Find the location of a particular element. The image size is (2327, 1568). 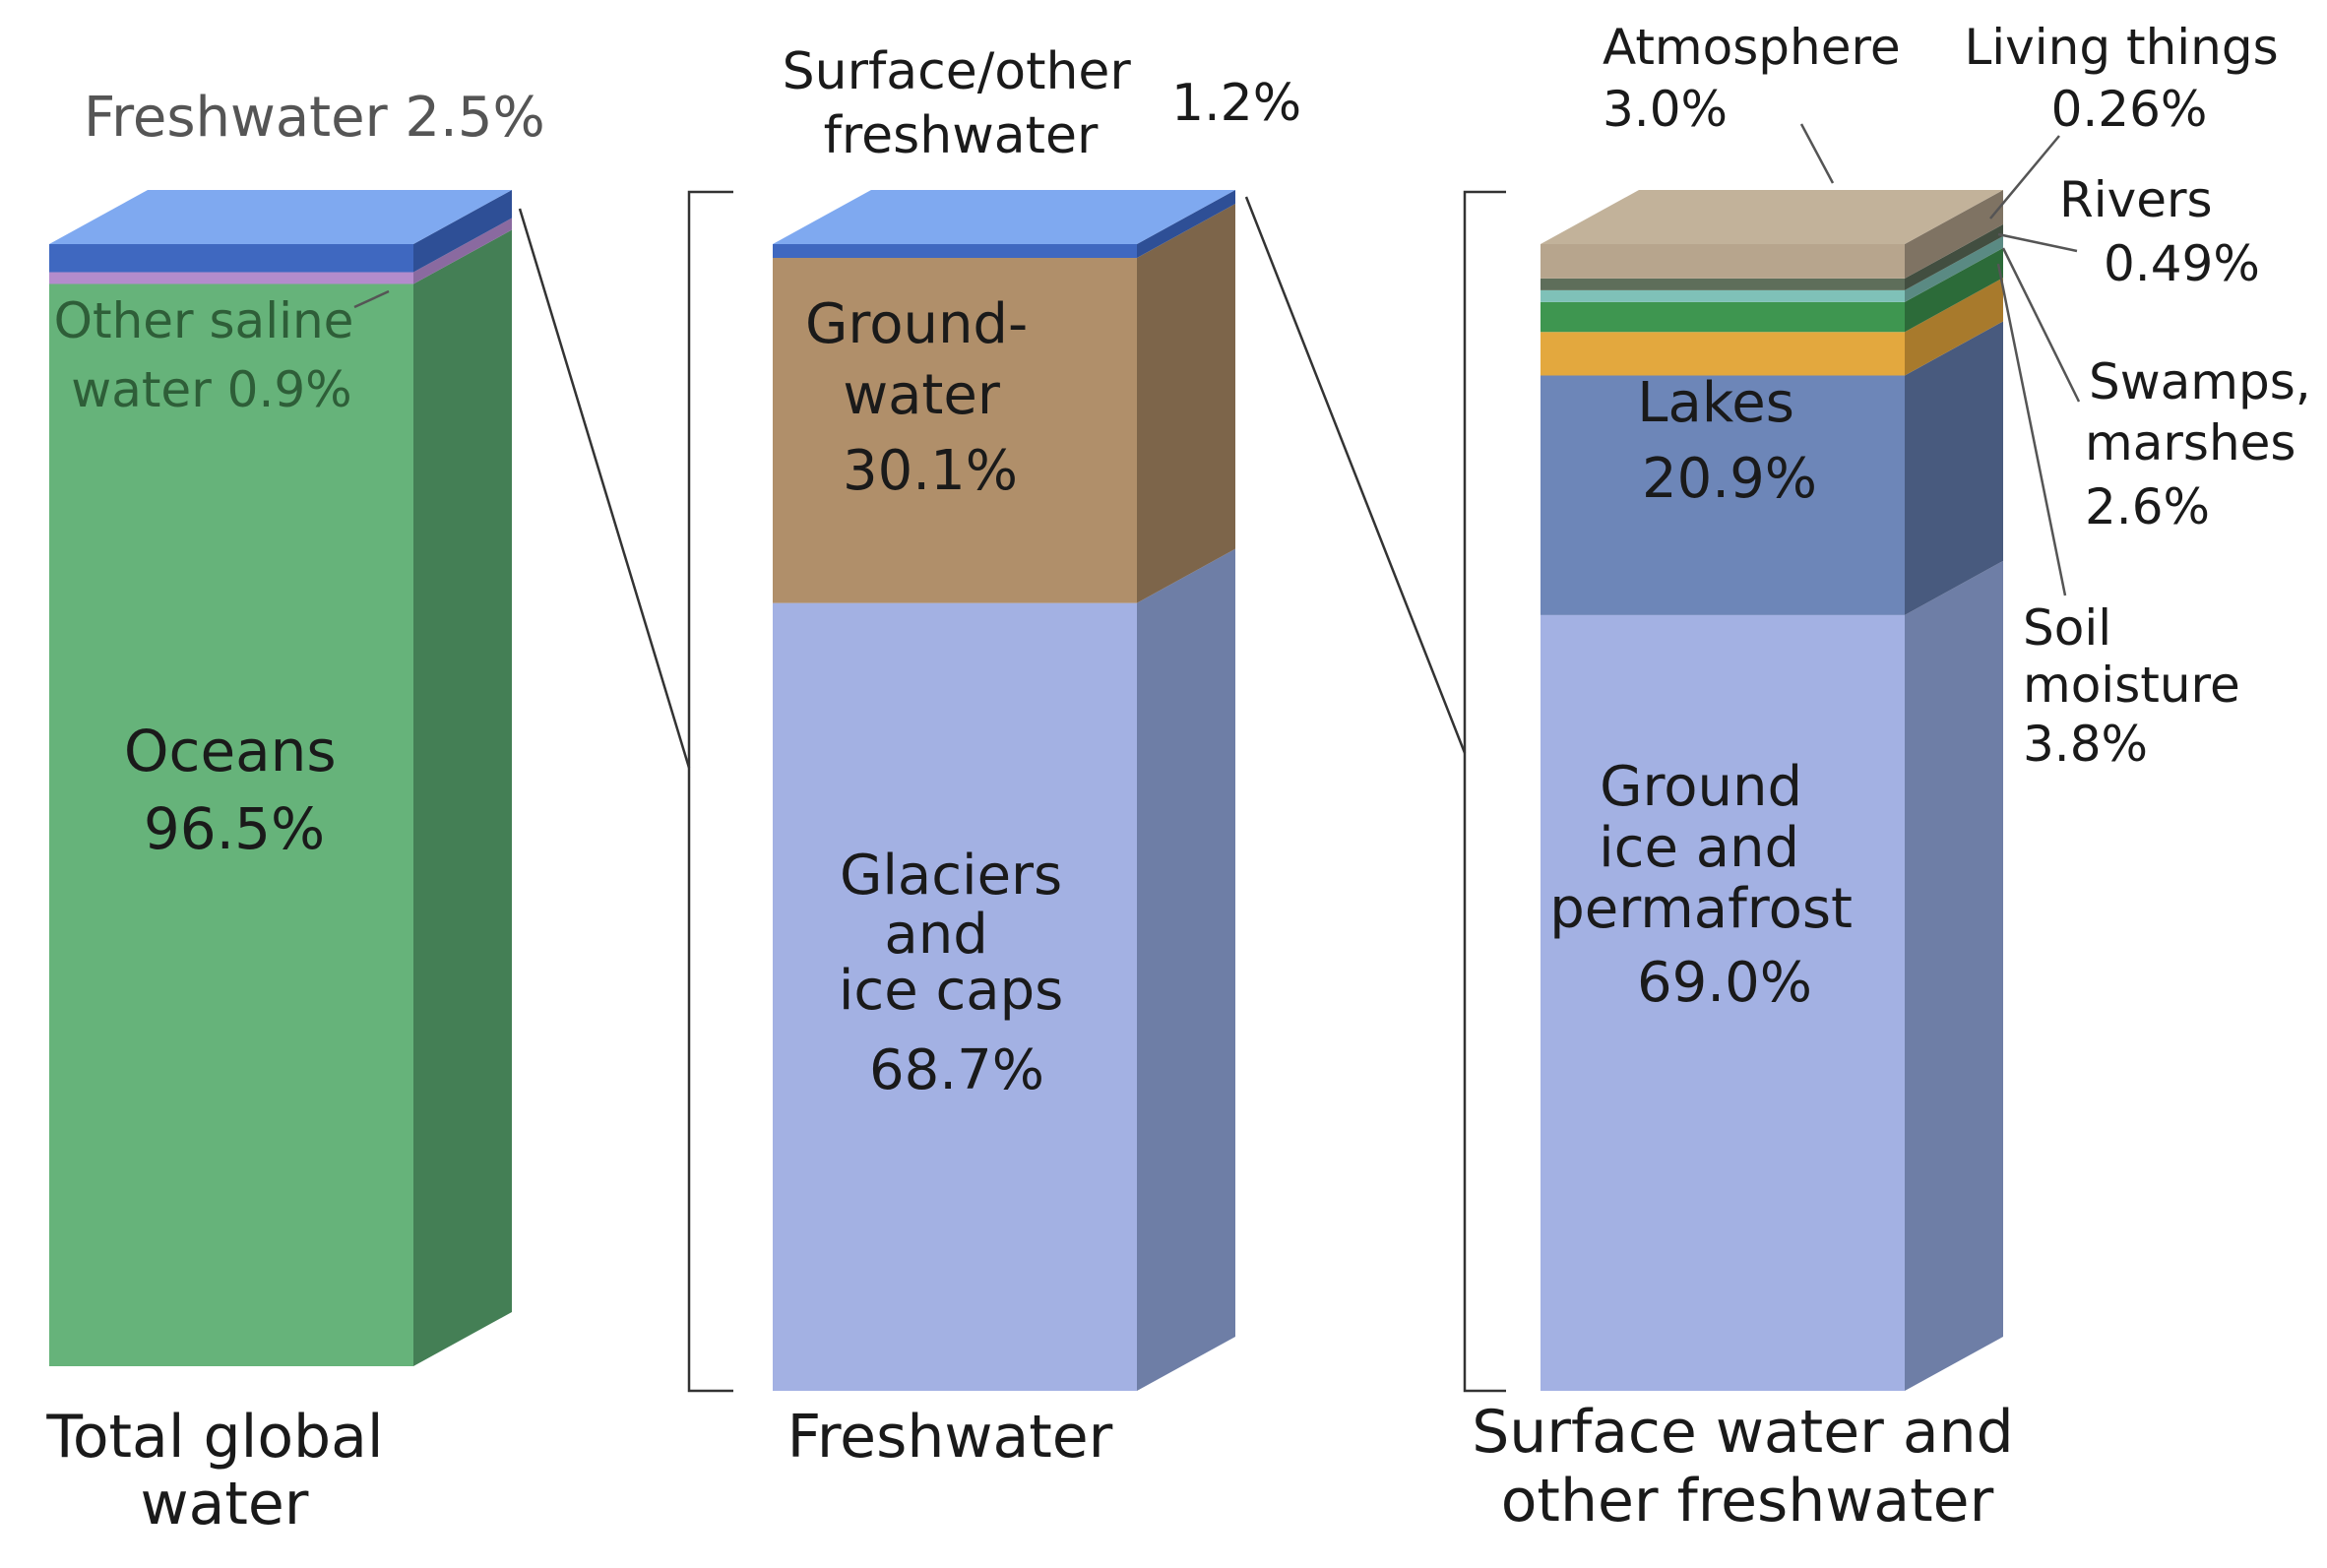

leader-swamps is located at coordinates (2041, 325).